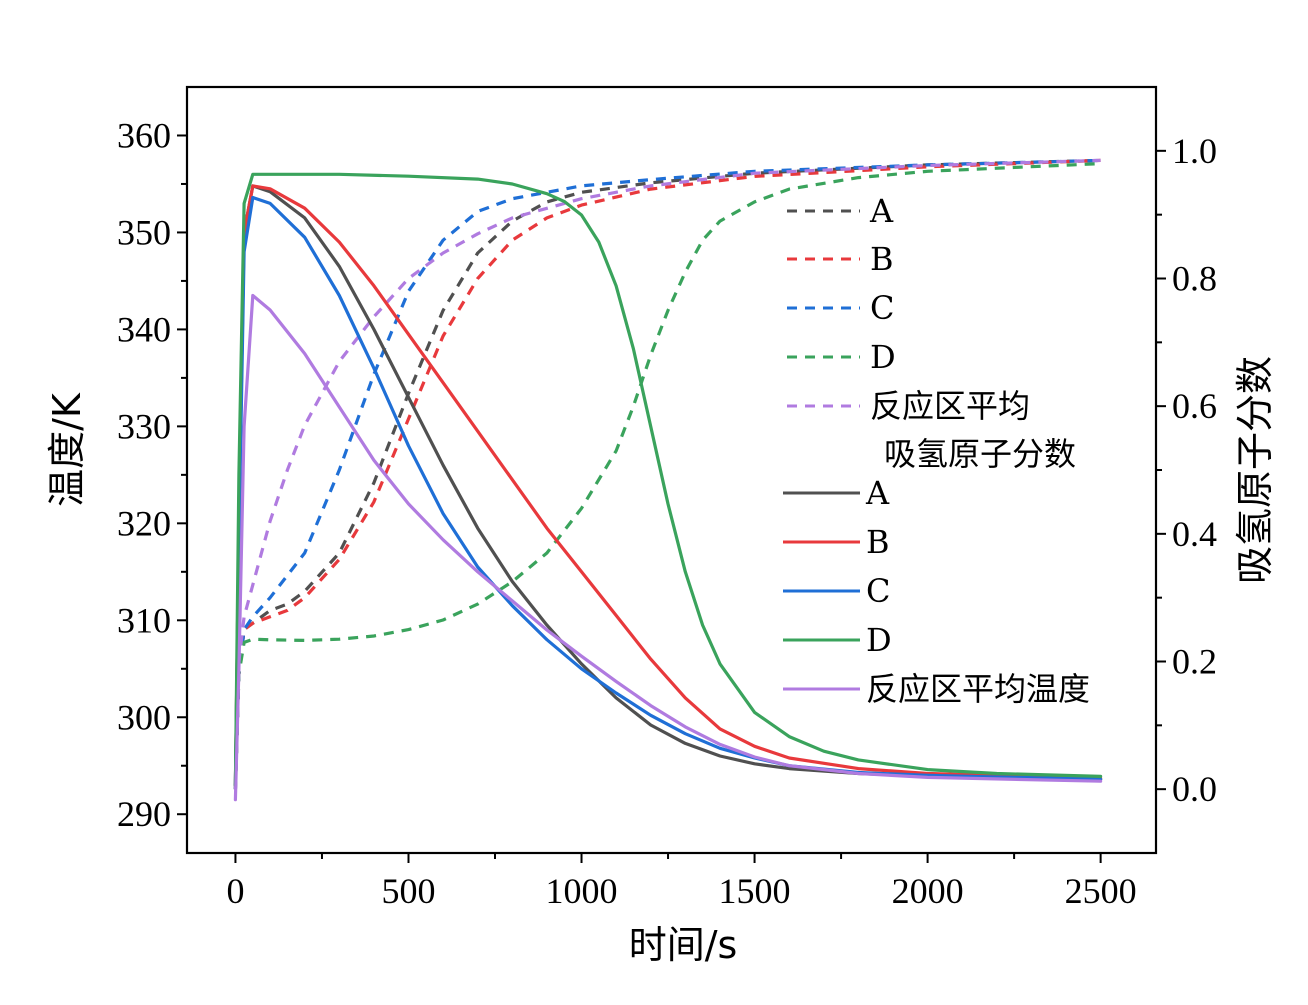 This screenshot has width=1308, height=1005. Describe the element at coordinates (408, 891) in the screenshot. I see `x-tick-label: 500` at that location.